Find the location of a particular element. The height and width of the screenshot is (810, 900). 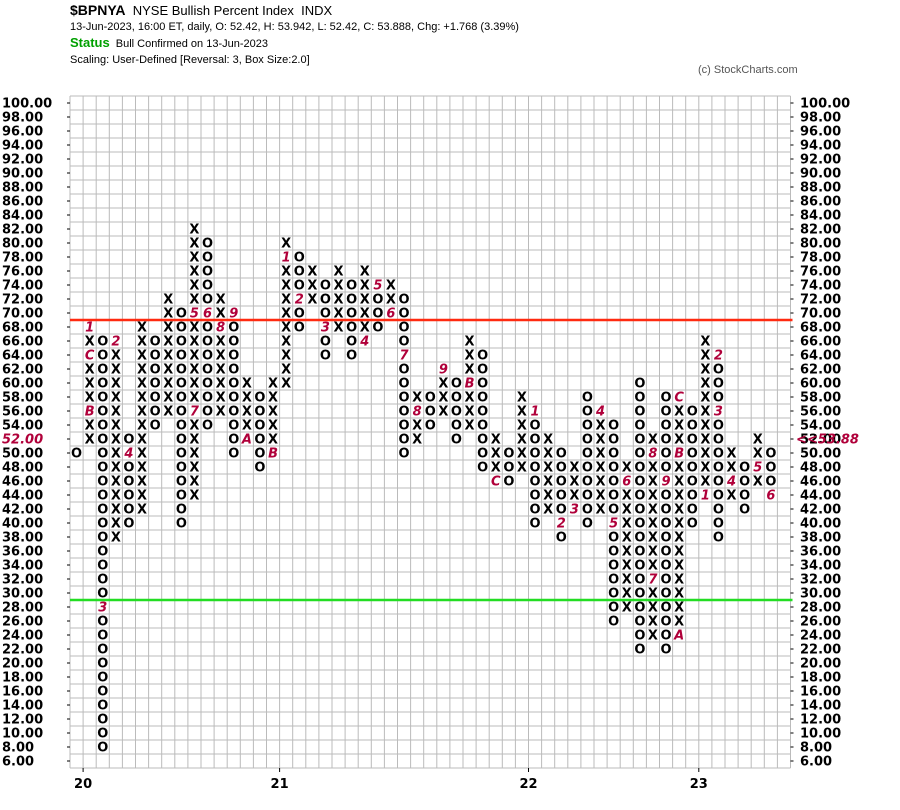

y-tick-left: 32.00 is located at coordinates (22, 580).